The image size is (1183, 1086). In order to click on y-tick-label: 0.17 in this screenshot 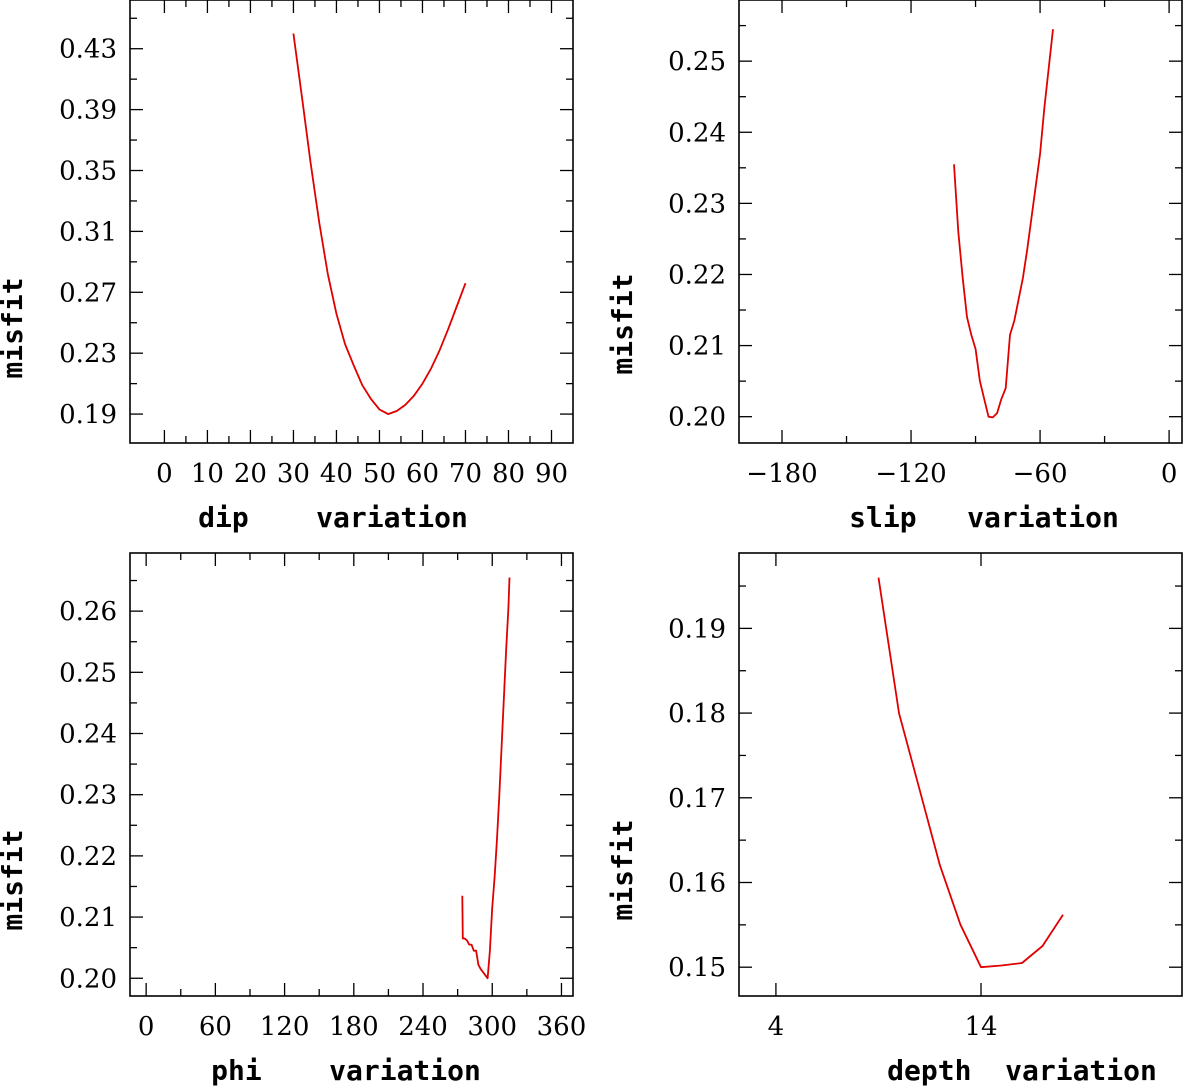, I will do `click(697, 799)`.